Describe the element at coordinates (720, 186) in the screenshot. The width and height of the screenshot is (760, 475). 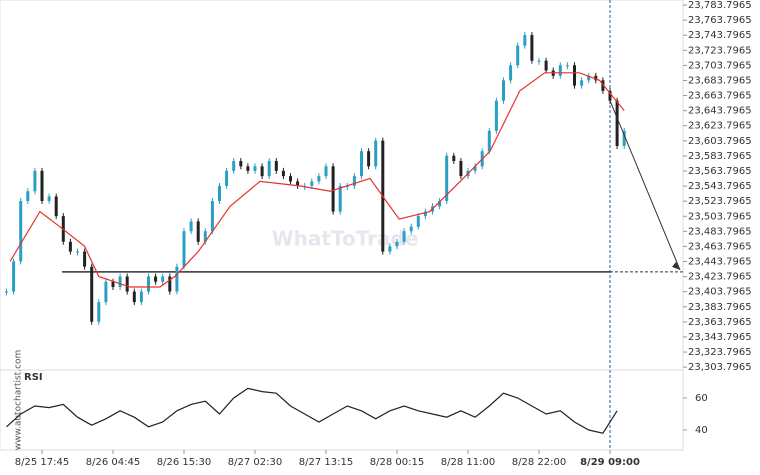
I see `y-tick-label: 23,543.7965` at that location.